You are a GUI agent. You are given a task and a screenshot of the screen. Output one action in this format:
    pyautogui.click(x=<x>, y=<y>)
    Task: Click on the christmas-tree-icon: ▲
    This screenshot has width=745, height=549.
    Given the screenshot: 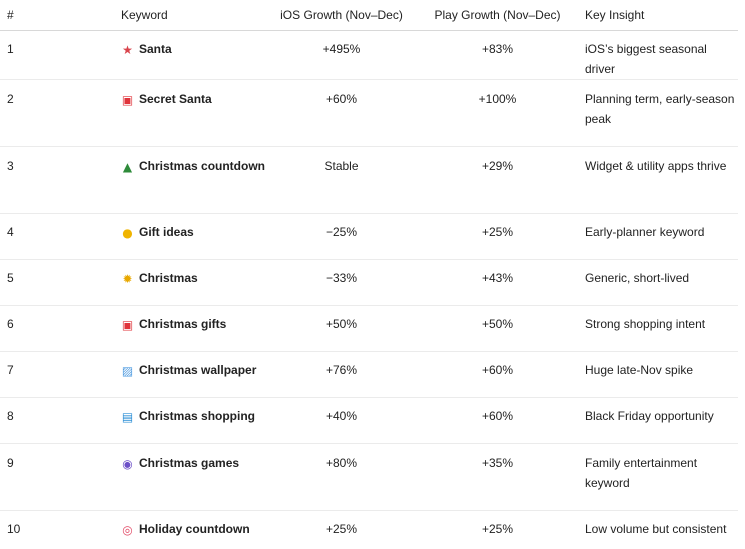 What is the action you would take?
    pyautogui.click(x=127, y=167)
    